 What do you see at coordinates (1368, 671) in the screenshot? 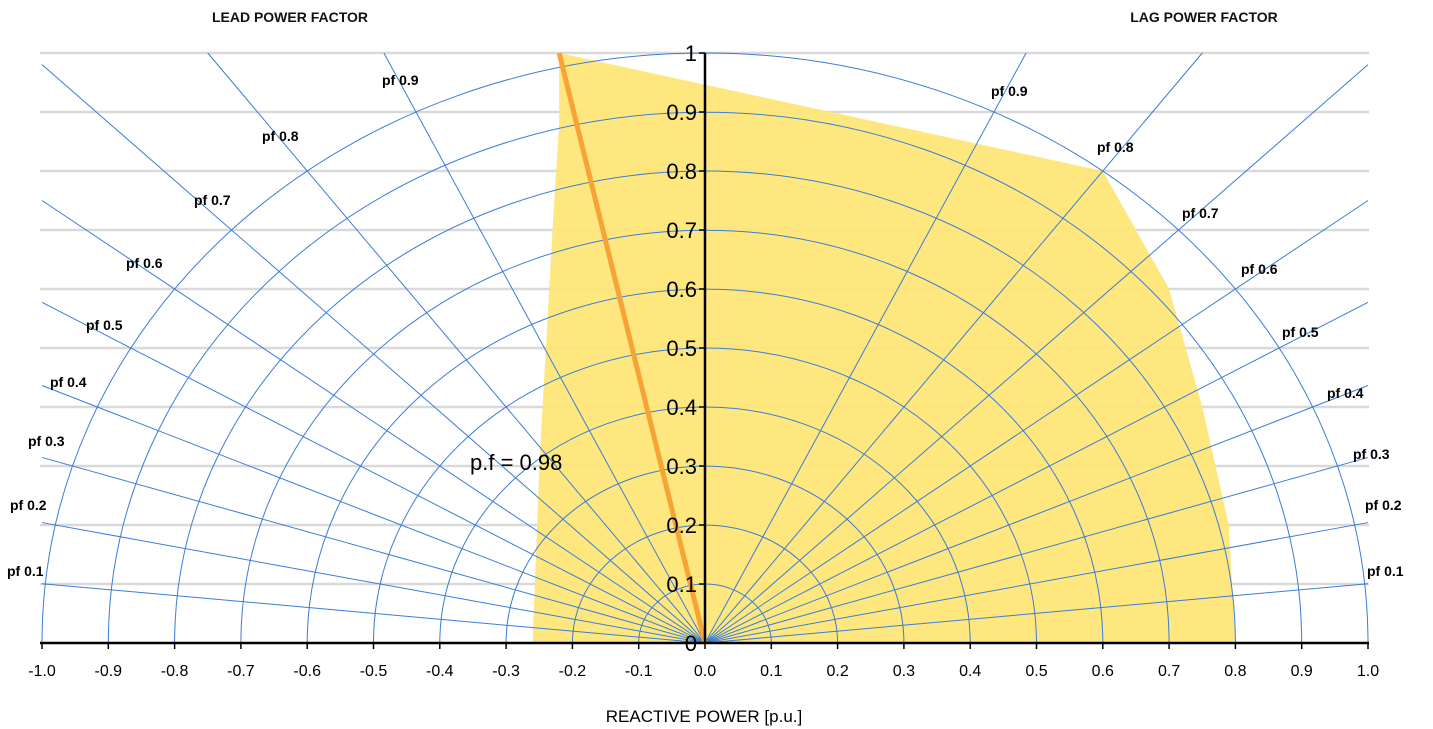
I see `x-tick-label: 1.0` at bounding box center [1368, 671].